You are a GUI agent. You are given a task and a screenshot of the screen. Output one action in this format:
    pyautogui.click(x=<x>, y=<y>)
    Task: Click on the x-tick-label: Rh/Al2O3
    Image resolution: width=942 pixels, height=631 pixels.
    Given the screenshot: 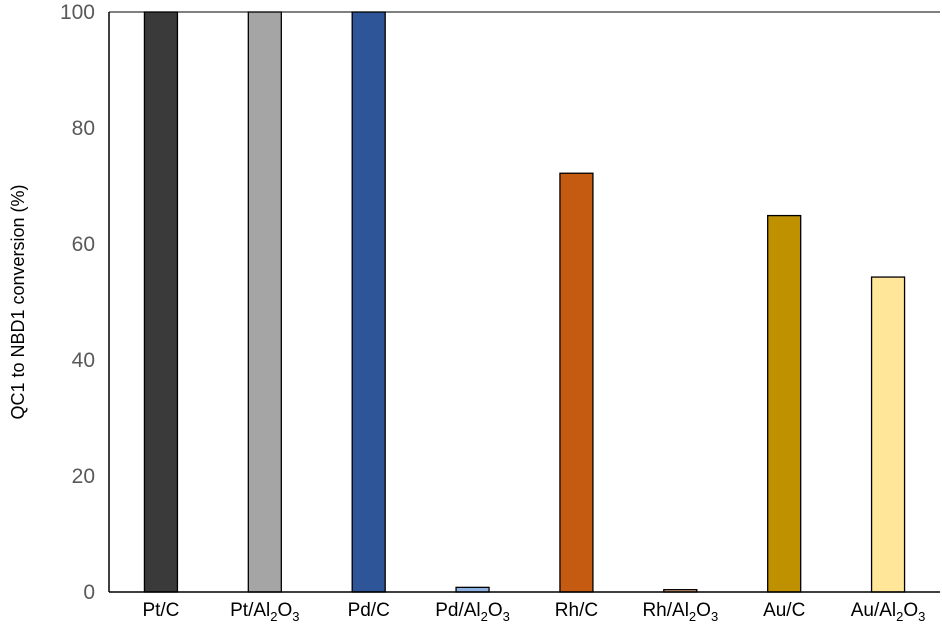 What is the action you would take?
    pyautogui.click(x=680, y=612)
    